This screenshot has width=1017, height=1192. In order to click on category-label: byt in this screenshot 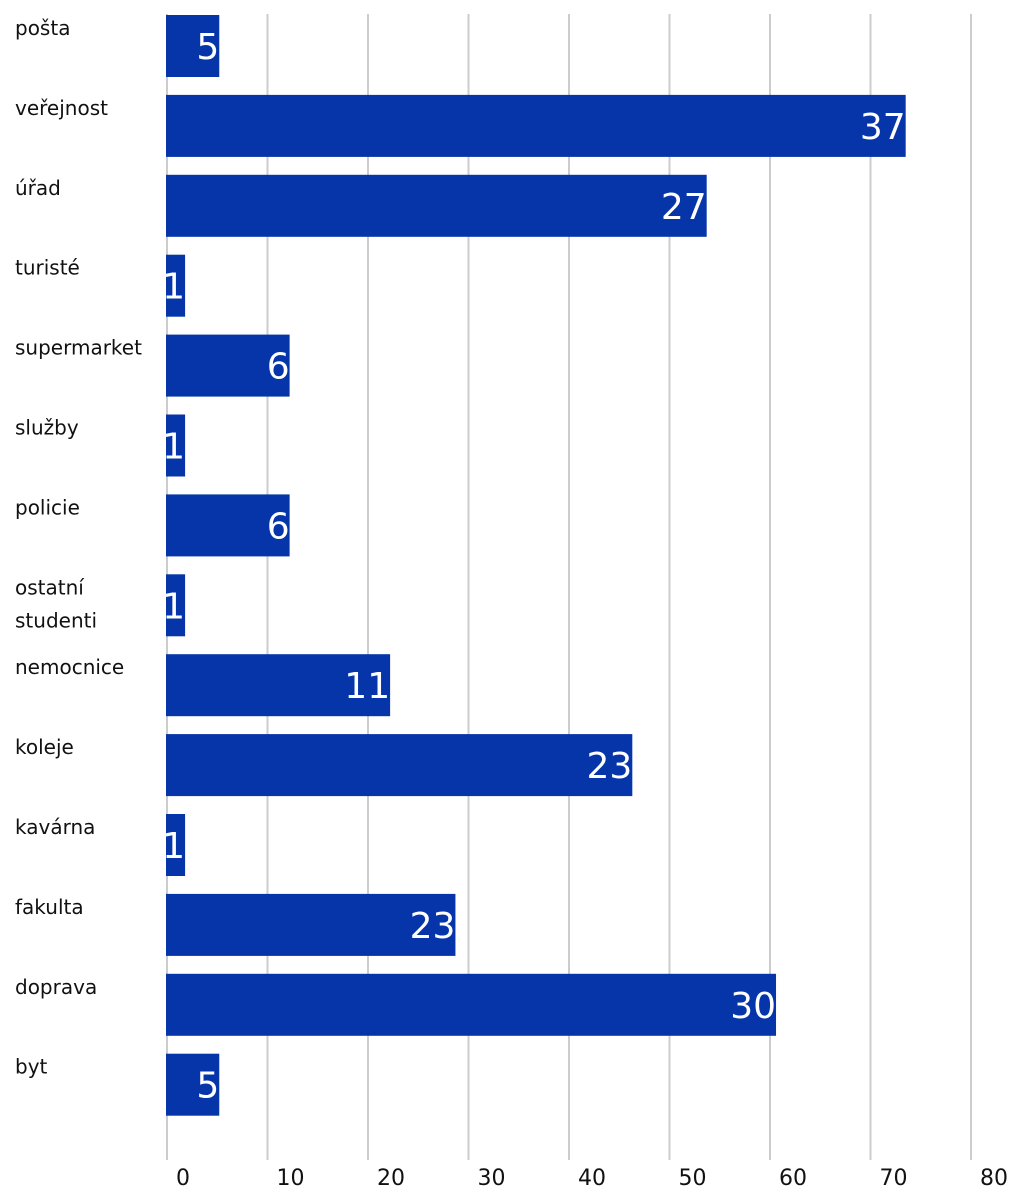, I will do `click(31, 1067)`.